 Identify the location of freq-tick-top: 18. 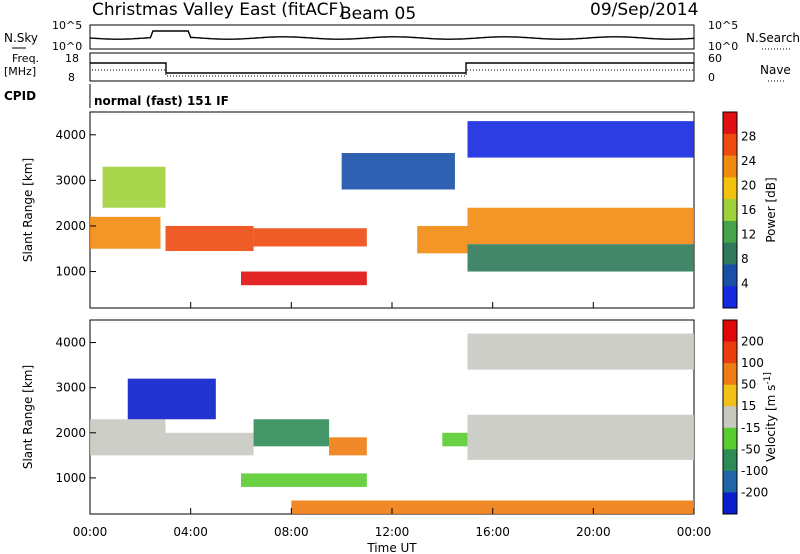
(72, 58).